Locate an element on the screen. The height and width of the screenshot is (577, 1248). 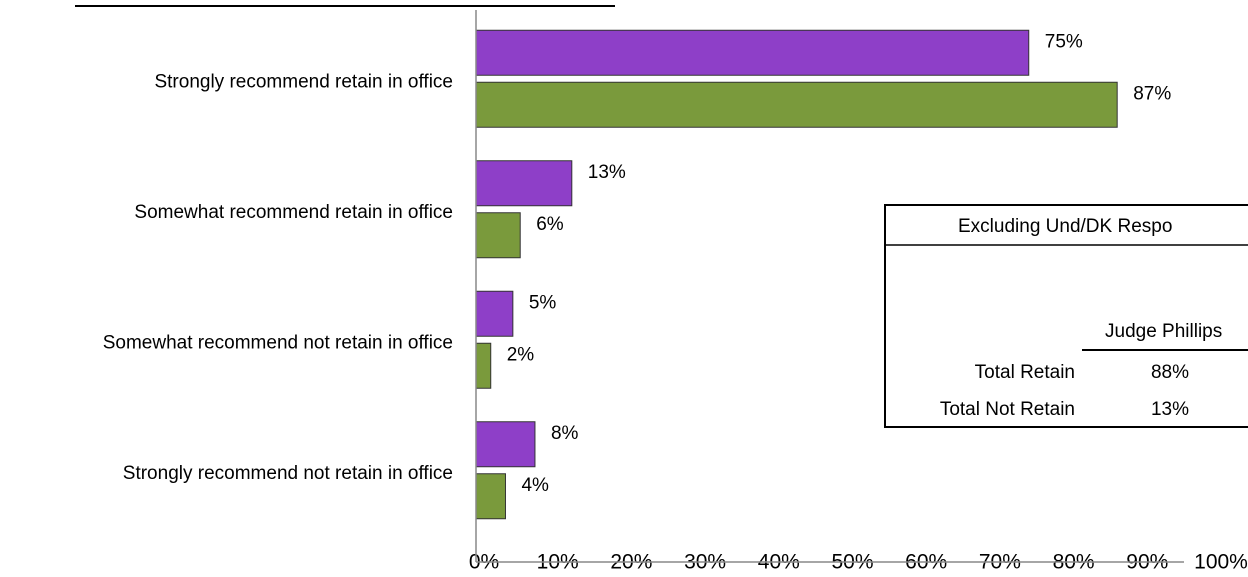
x-tick-label: 100% is located at coordinates (1221, 562).